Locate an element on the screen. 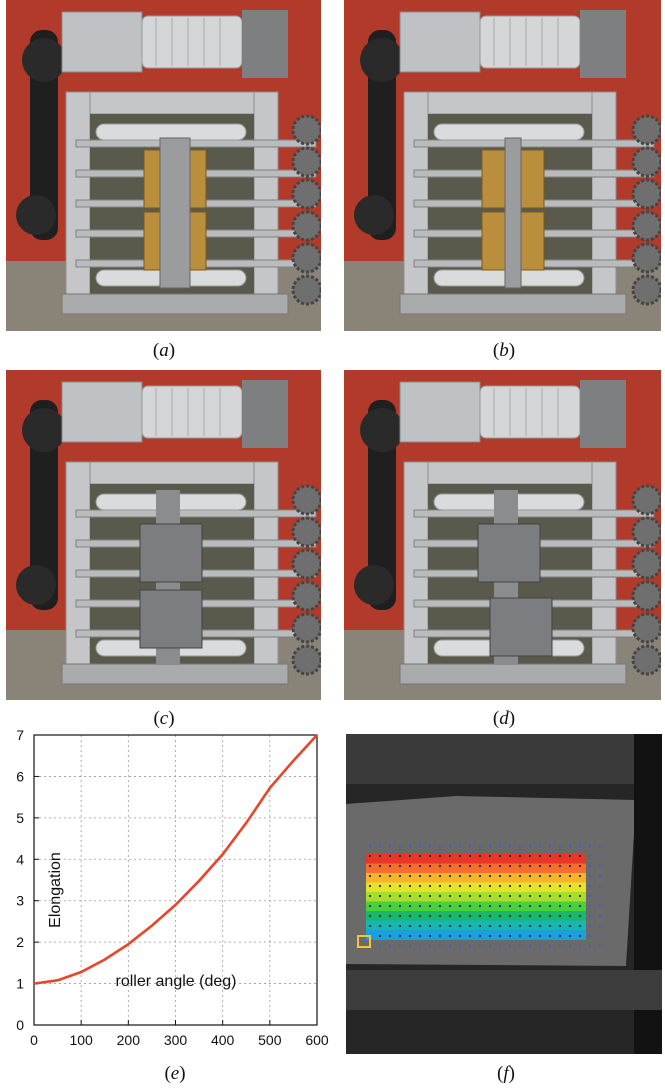 This screenshot has height=1089, width=665. strain-band is located at coordinates (476, 878).